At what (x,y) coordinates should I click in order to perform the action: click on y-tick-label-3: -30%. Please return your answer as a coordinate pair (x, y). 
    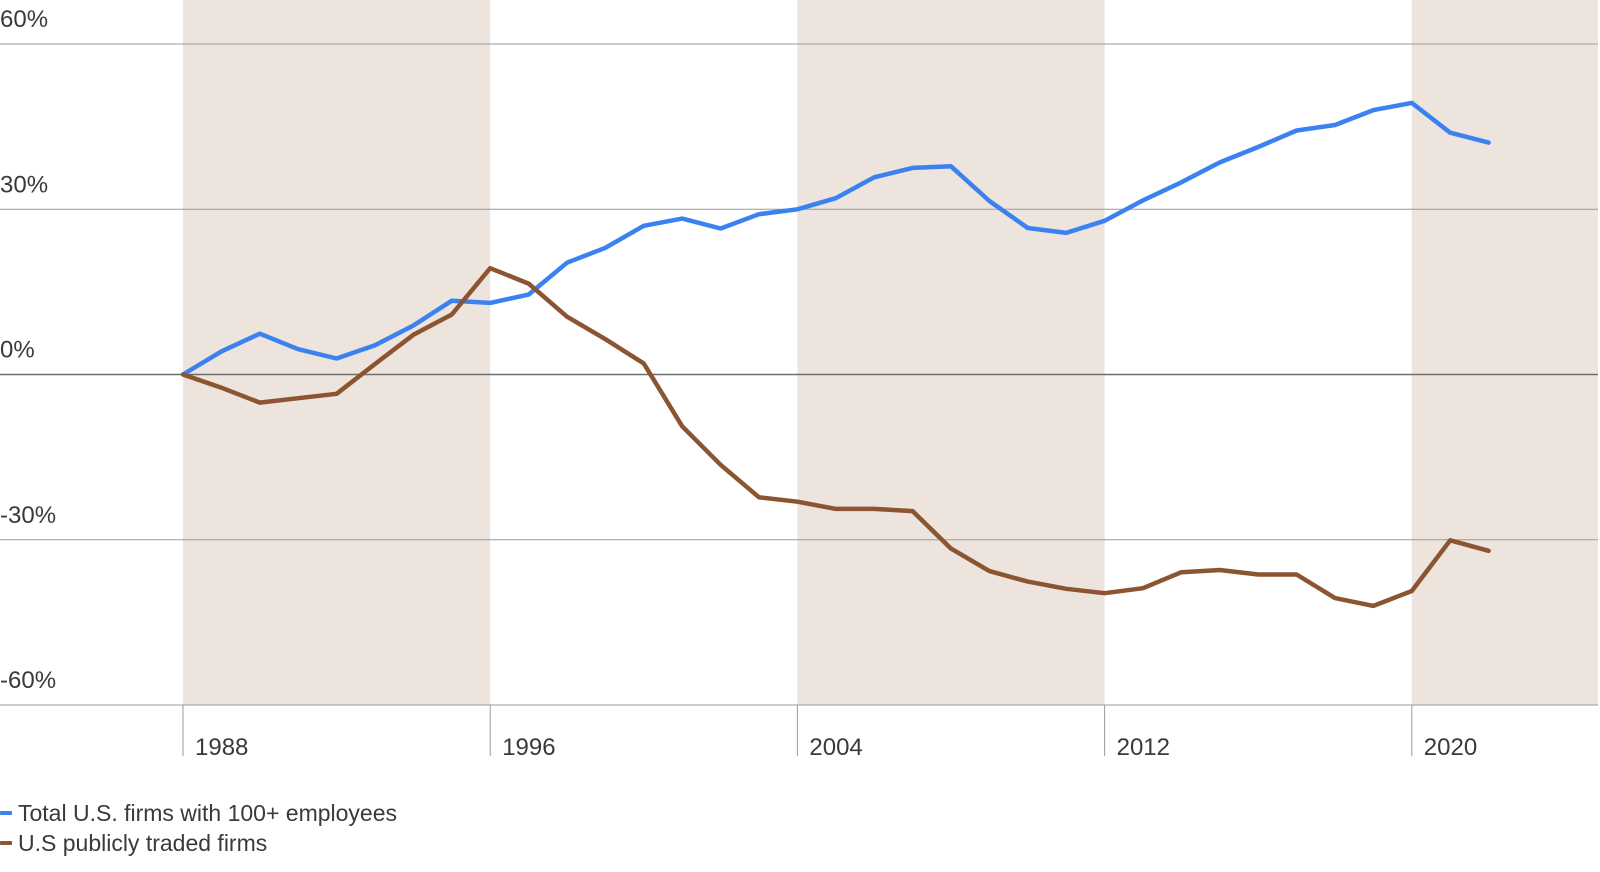
    Looking at the image, I should click on (28, 515).